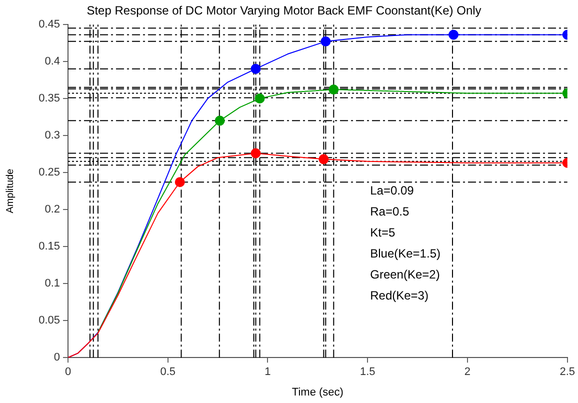 Image resolution: width=578 pixels, height=403 pixels. Describe the element at coordinates (368, 372) in the screenshot. I see `x-tick-label: 1.5` at that location.